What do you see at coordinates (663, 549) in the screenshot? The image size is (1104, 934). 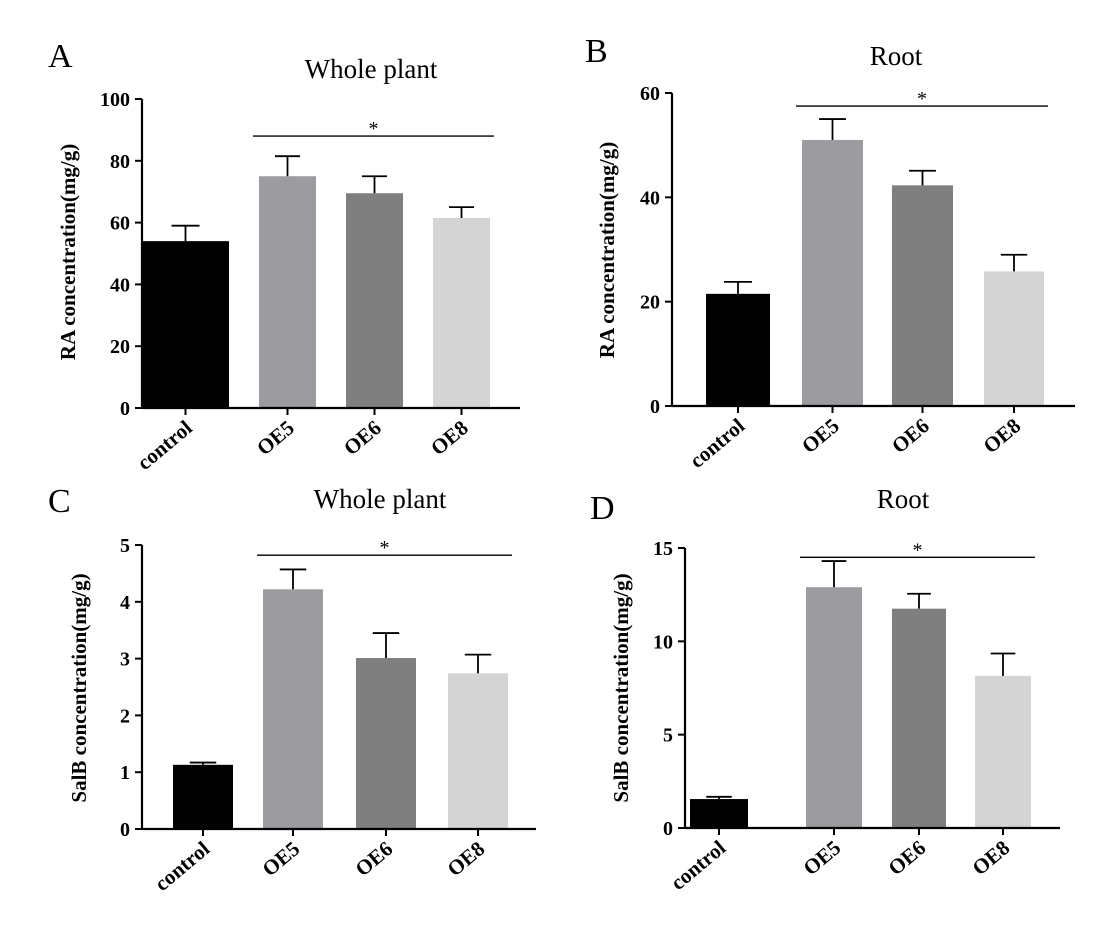 I see `panel-d-y-tick-label: 15` at bounding box center [663, 549].